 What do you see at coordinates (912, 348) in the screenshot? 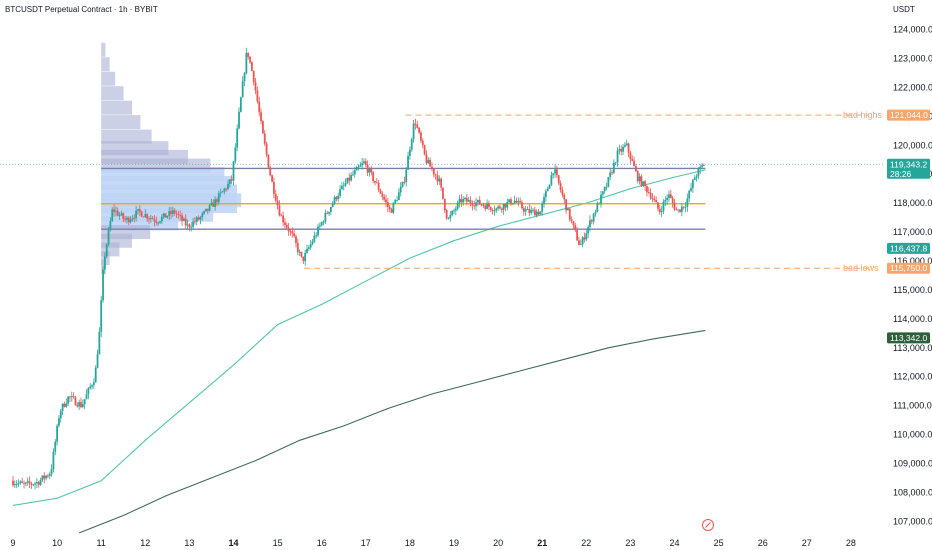
I see `y-tick-label: 113,000.0` at bounding box center [912, 348].